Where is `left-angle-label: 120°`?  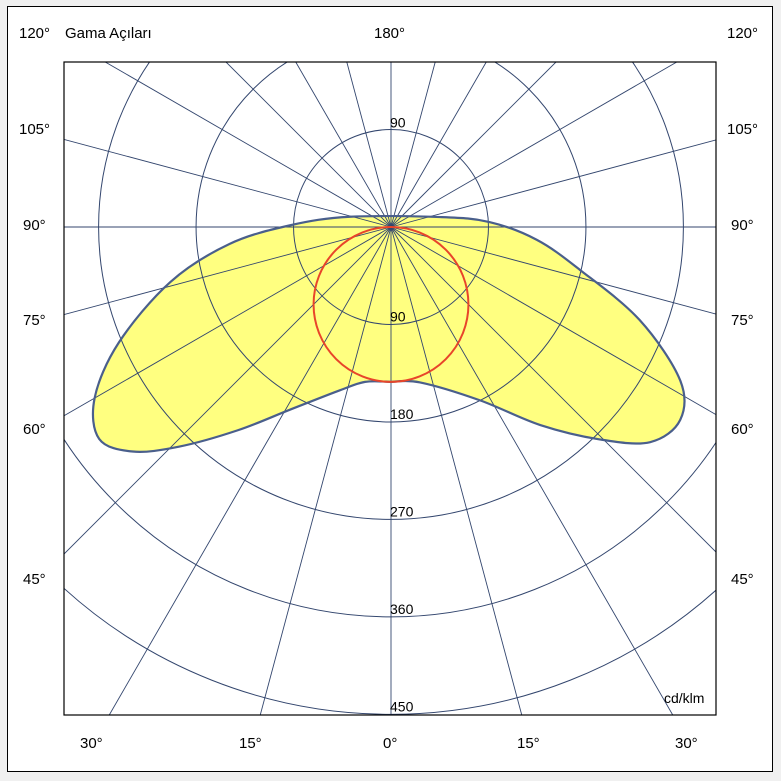
left-angle-label: 120° is located at coordinates (35, 33).